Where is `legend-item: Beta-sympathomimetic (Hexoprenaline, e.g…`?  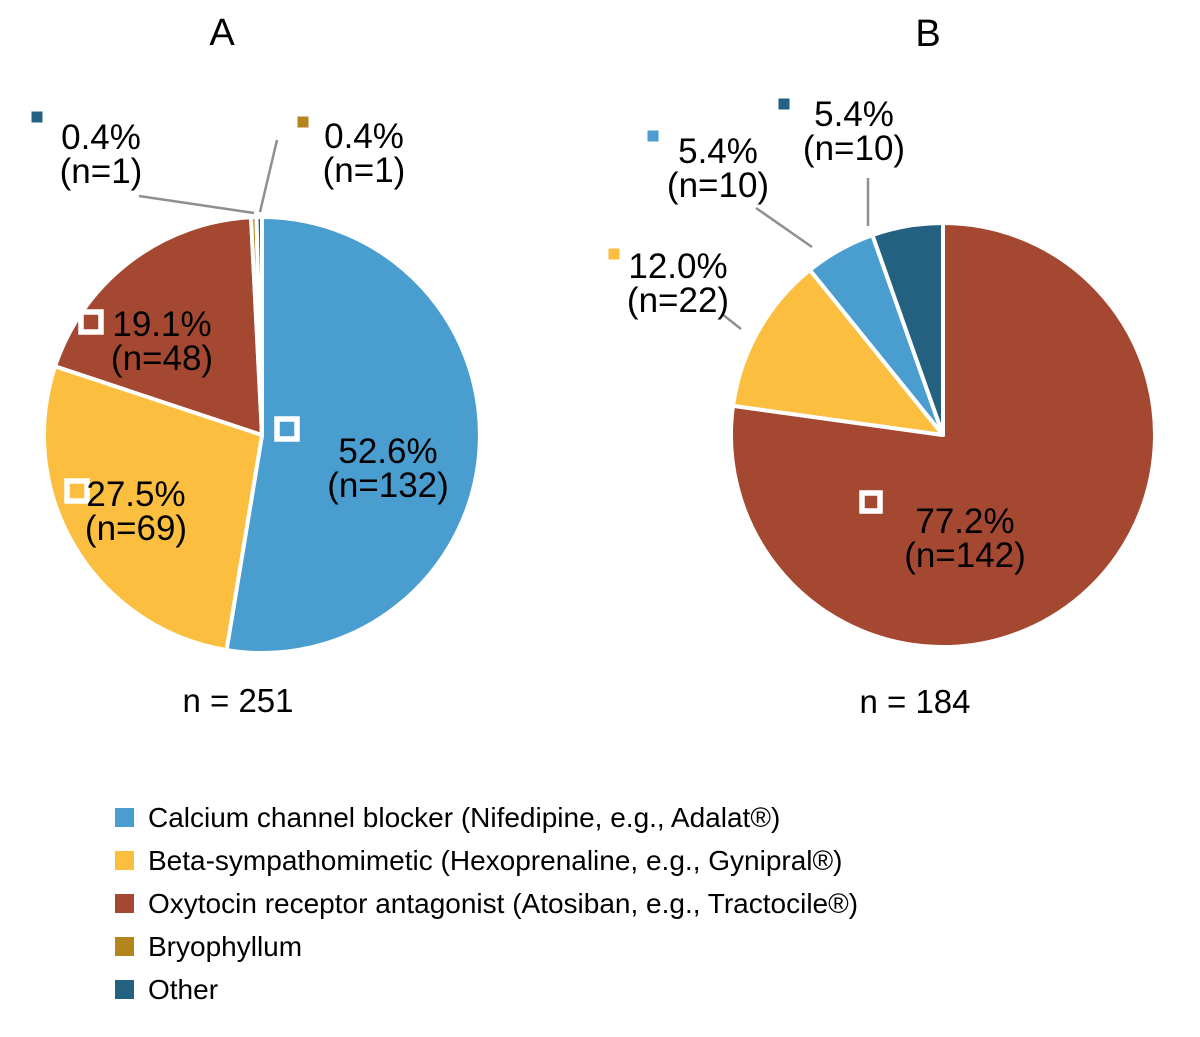 legend-item: Beta-sympathomimetic (Hexoprenaline, e.g… is located at coordinates (486, 860).